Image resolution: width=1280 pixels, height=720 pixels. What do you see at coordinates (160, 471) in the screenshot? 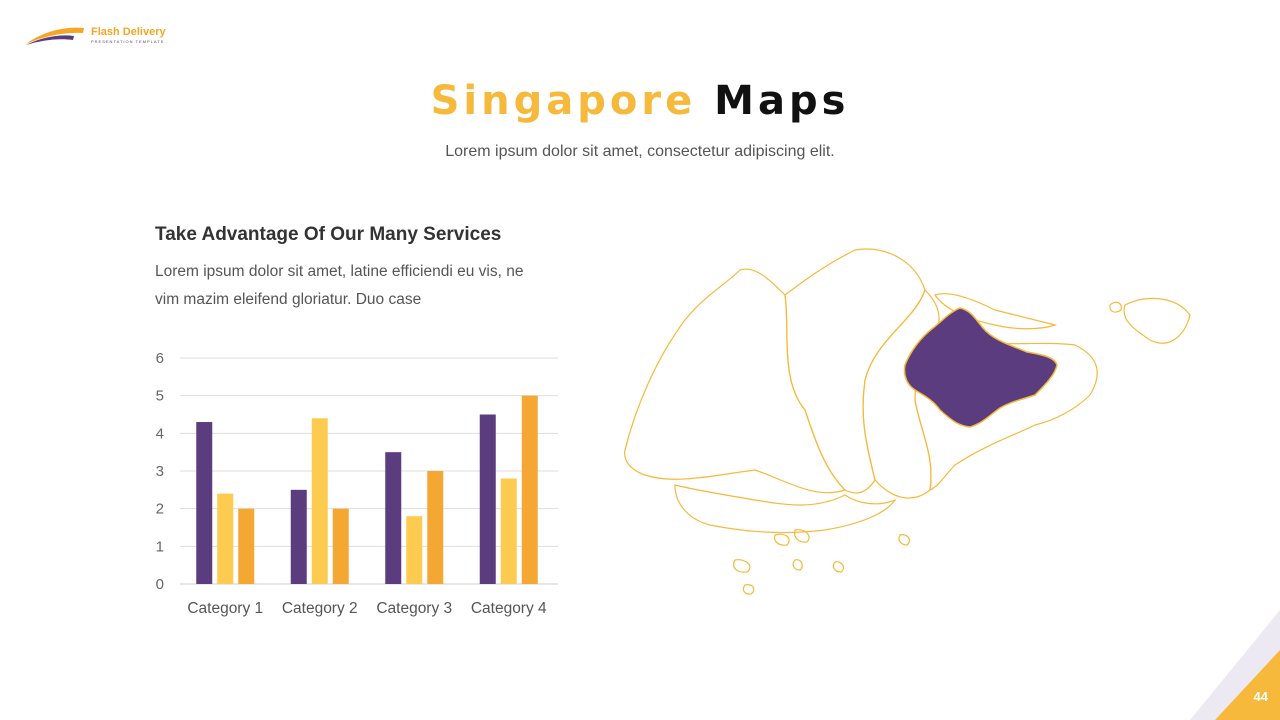
I see `y-tick-label: 3` at bounding box center [160, 471].